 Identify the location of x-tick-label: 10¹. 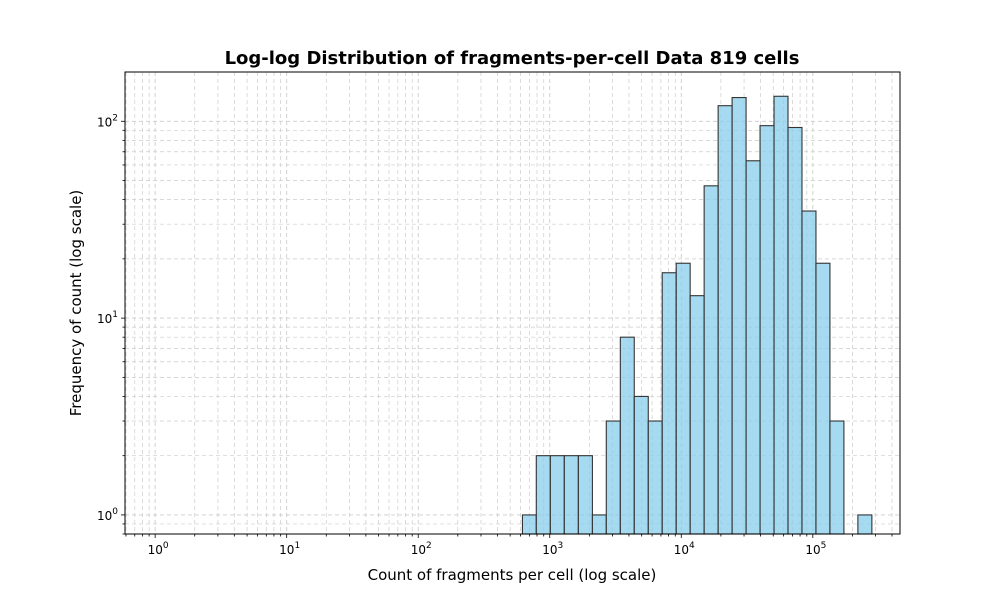
(289, 549).